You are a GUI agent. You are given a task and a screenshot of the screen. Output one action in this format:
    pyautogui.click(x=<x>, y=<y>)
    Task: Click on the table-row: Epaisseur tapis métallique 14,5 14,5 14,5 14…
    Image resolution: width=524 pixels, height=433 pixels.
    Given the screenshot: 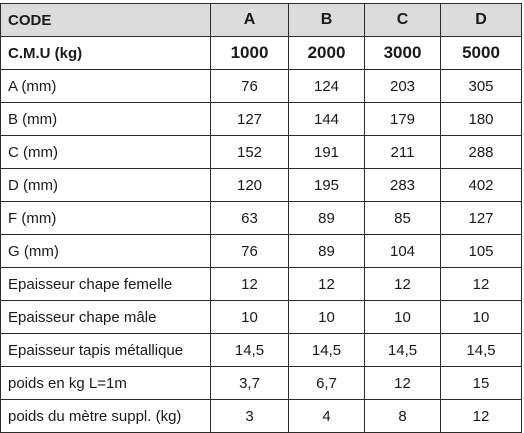 What is the action you would take?
    pyautogui.click(x=261, y=350)
    